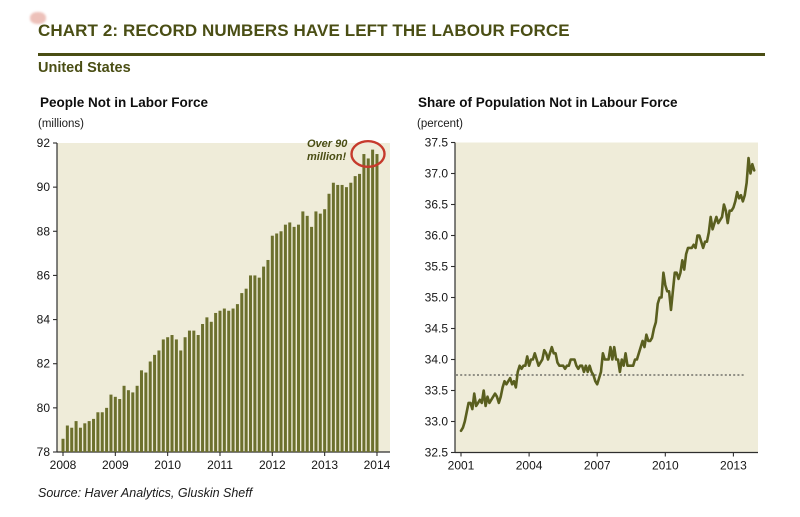 The image size is (800, 517). What do you see at coordinates (597, 466) in the screenshot?
I see `x-tick-label: 2007` at bounding box center [597, 466].